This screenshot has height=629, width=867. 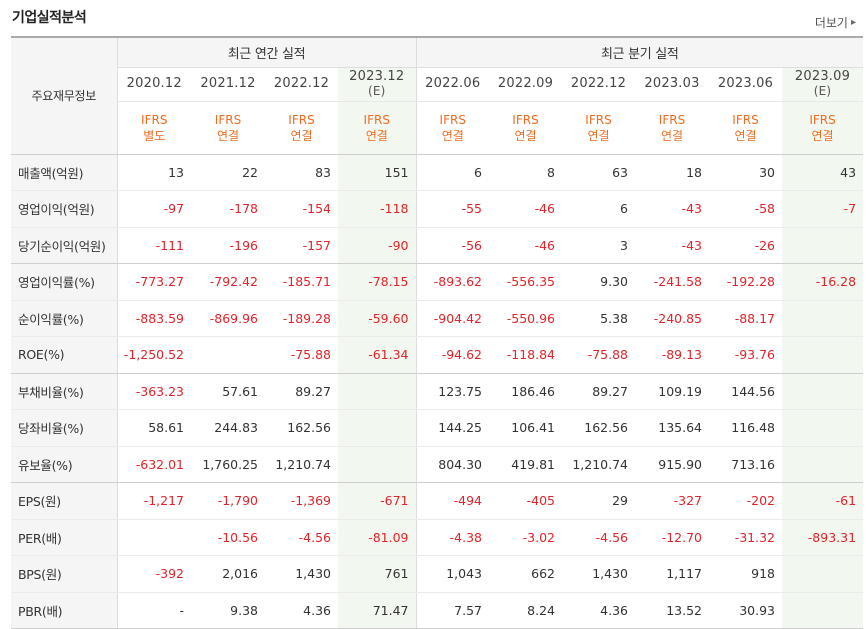 What do you see at coordinates (301, 428) in the screenshot?
I see `table-cell: 162.56` at bounding box center [301, 428].